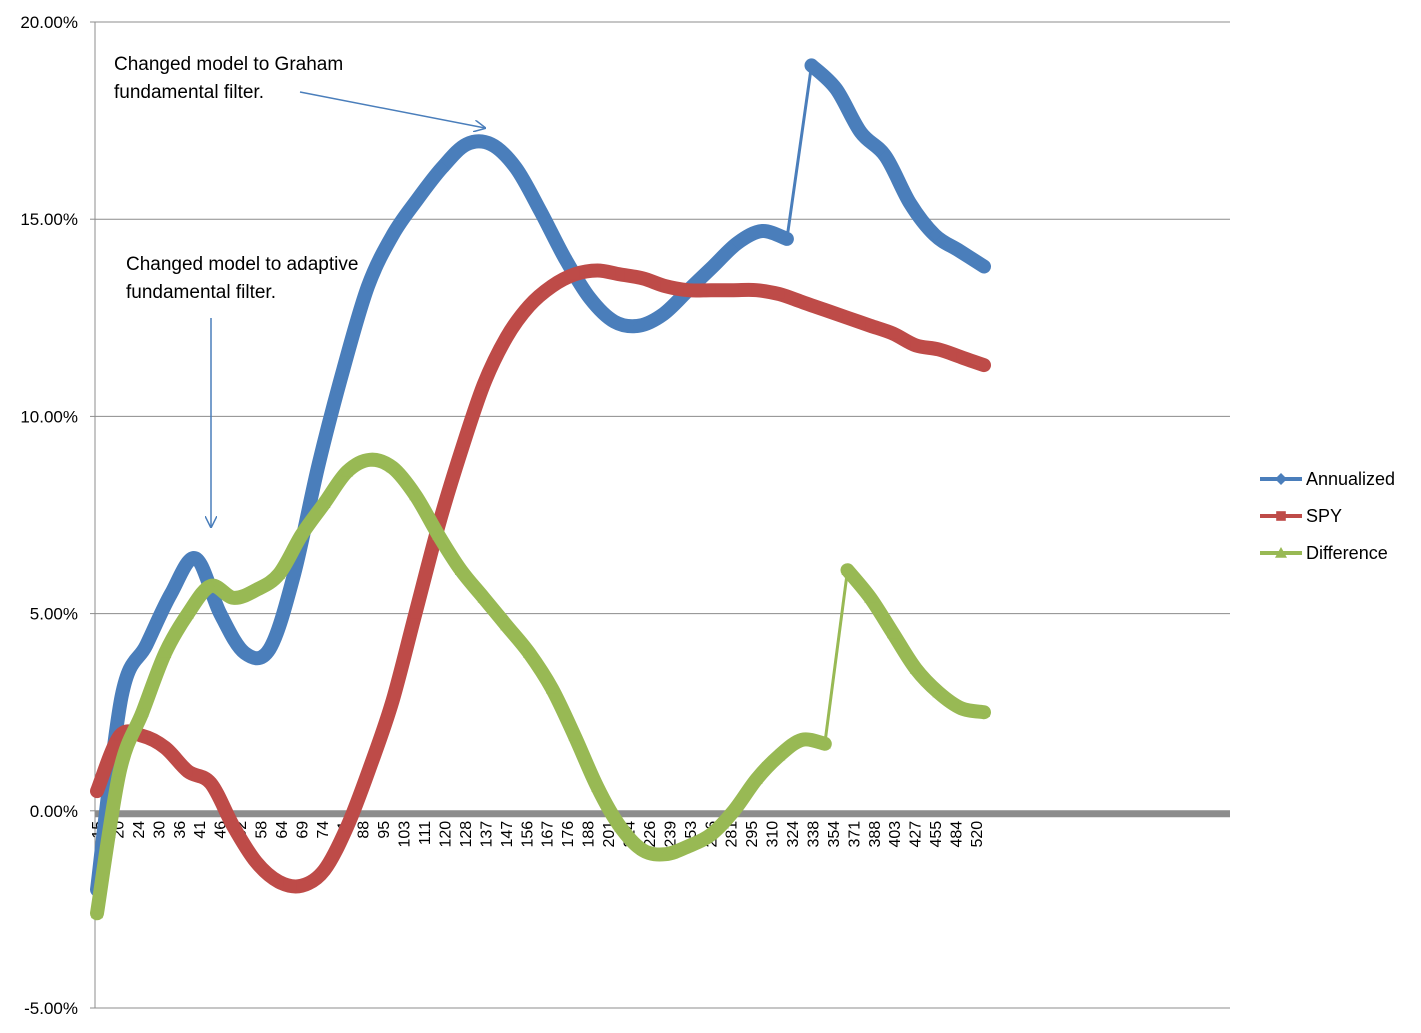  Describe the element at coordinates (589, 834) in the screenshot. I see `x-tick-label: 188` at that location.